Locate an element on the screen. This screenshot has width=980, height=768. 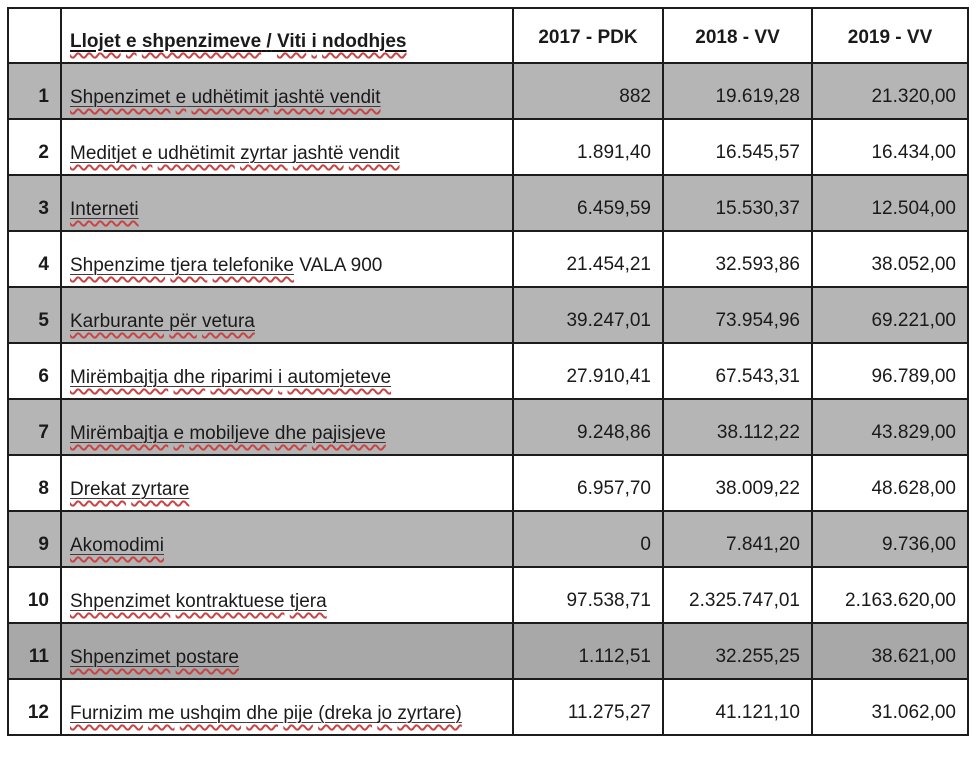
table-row: 9 Akomodimi 0 7.841,20 9.736,00 is located at coordinates (488, 539).